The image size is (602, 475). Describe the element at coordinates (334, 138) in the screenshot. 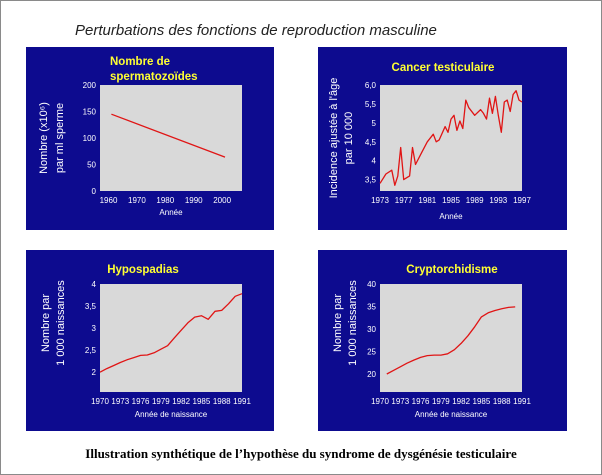

I see `y-axis-label-line: Incidence ajustée à l'âge` at that location.